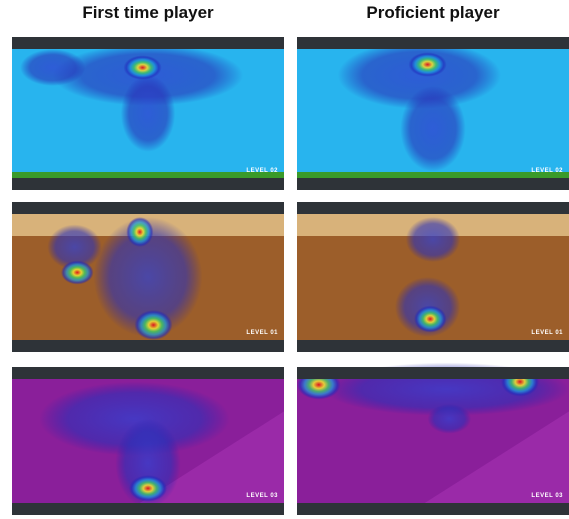 This screenshot has height=519, width=569. Describe the element at coordinates (148, 12) in the screenshot. I see `column-header: First time player` at that location.